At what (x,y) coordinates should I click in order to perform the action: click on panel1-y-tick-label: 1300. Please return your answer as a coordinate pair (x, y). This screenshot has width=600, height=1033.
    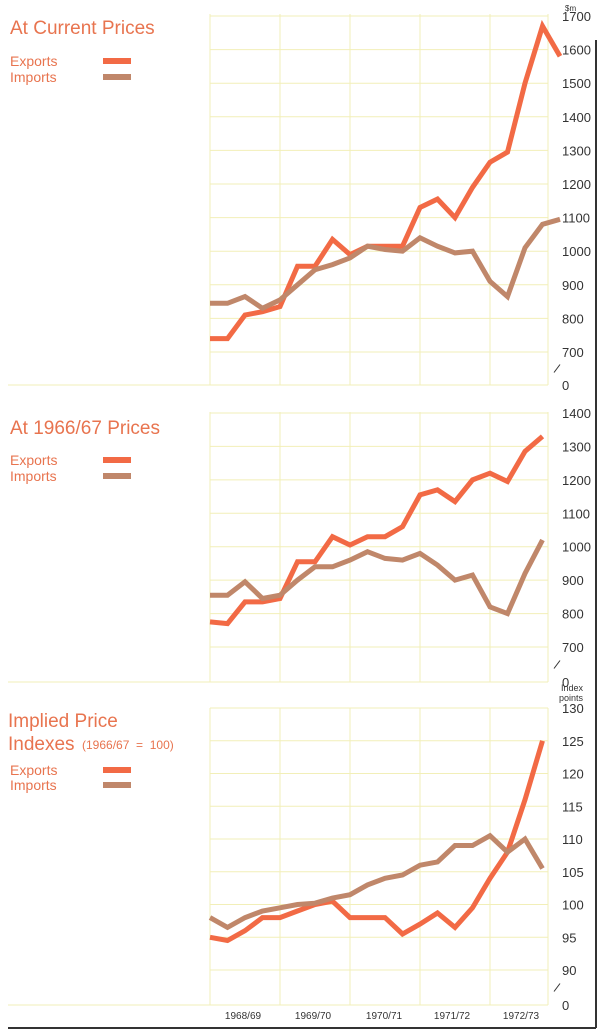
    Looking at the image, I should click on (576, 150).